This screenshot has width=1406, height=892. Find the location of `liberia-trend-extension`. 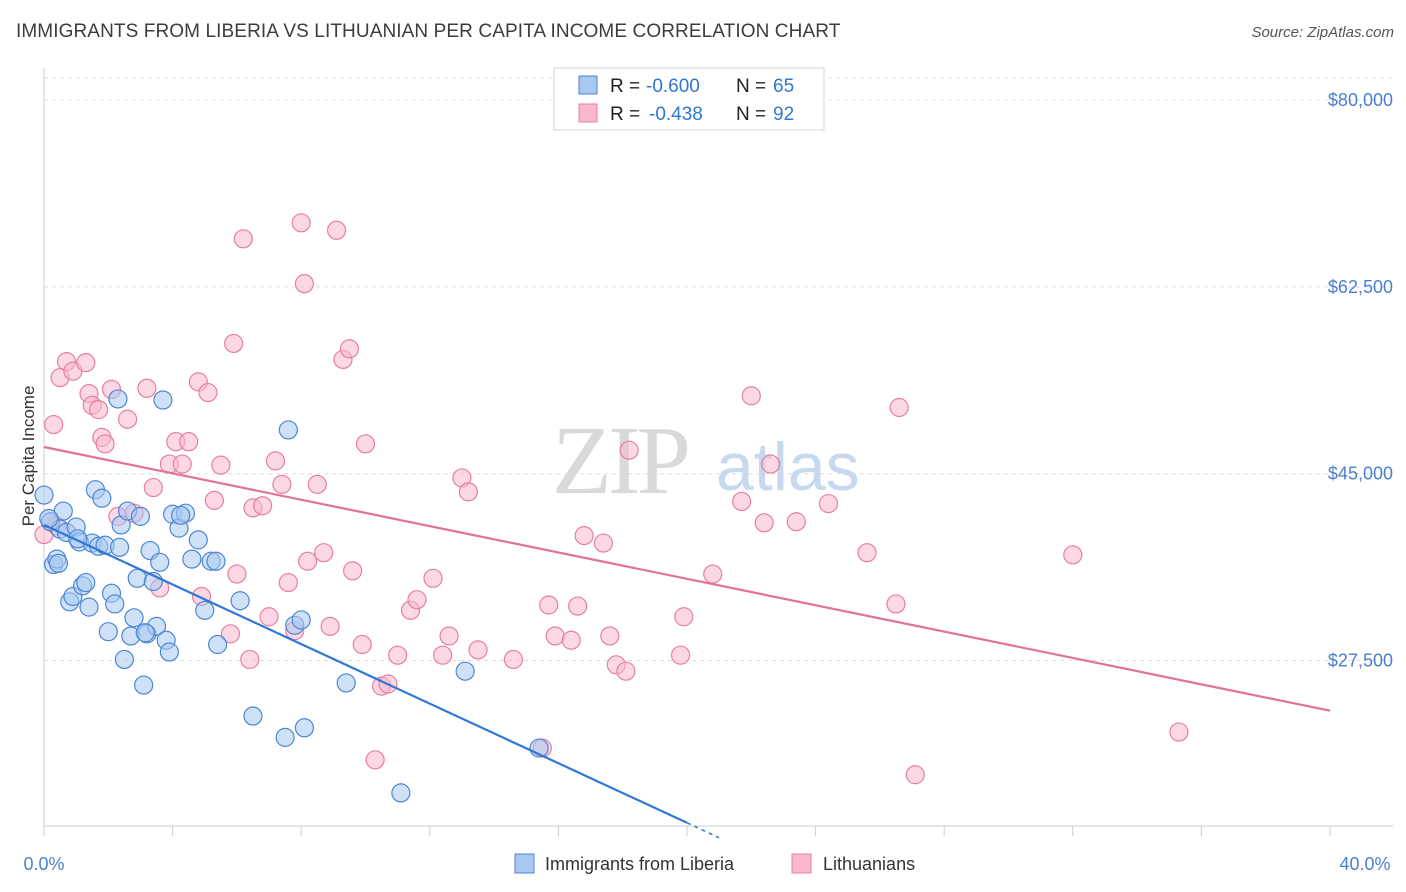

liberia-trend-extension is located at coordinates (703, 830).